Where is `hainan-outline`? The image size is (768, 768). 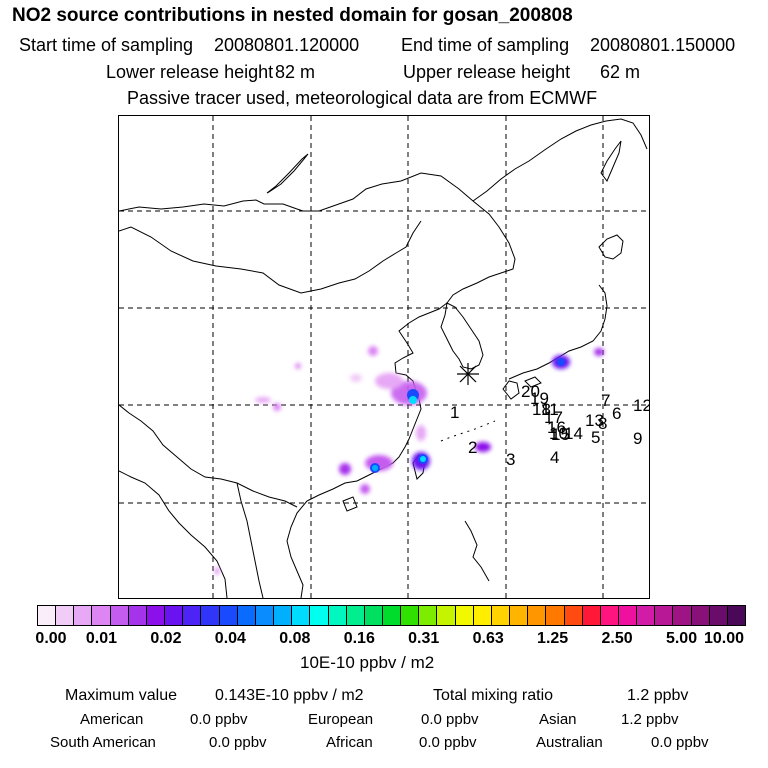 hainan-outline is located at coordinates (350, 504).